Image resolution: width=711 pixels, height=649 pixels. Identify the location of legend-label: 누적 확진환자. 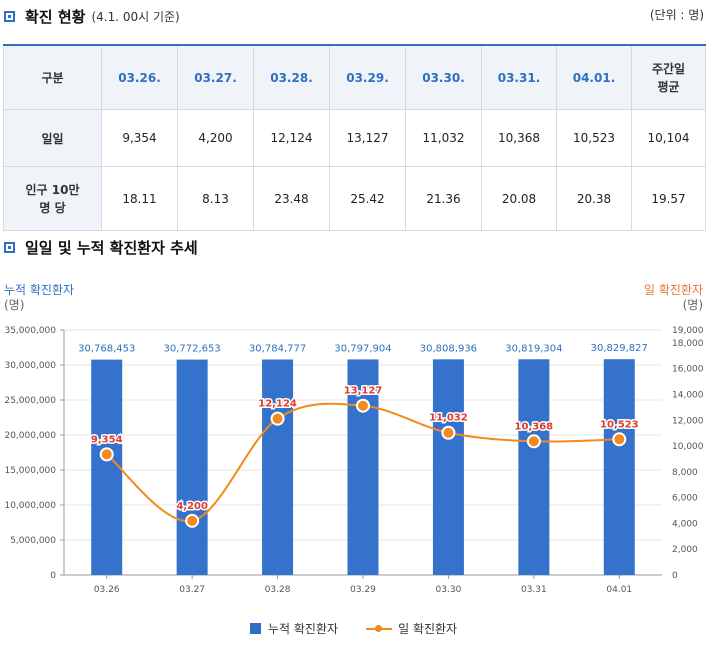
(303, 629).